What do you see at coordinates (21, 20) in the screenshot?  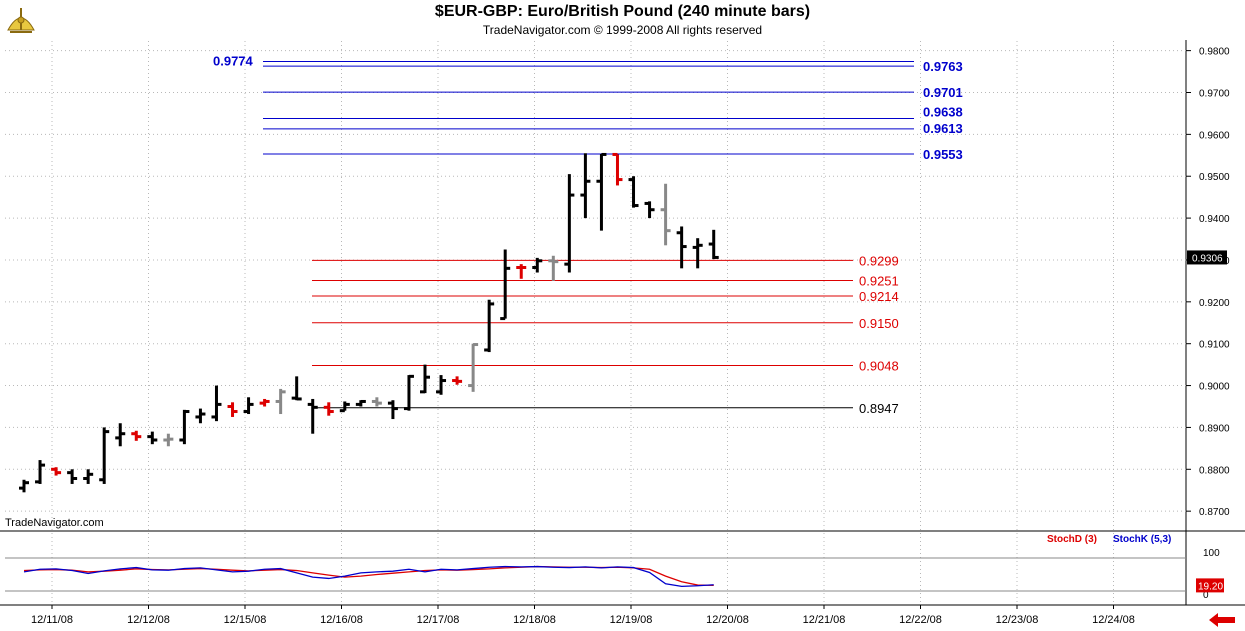 I see `sextant-logo-icon` at bounding box center [21, 20].